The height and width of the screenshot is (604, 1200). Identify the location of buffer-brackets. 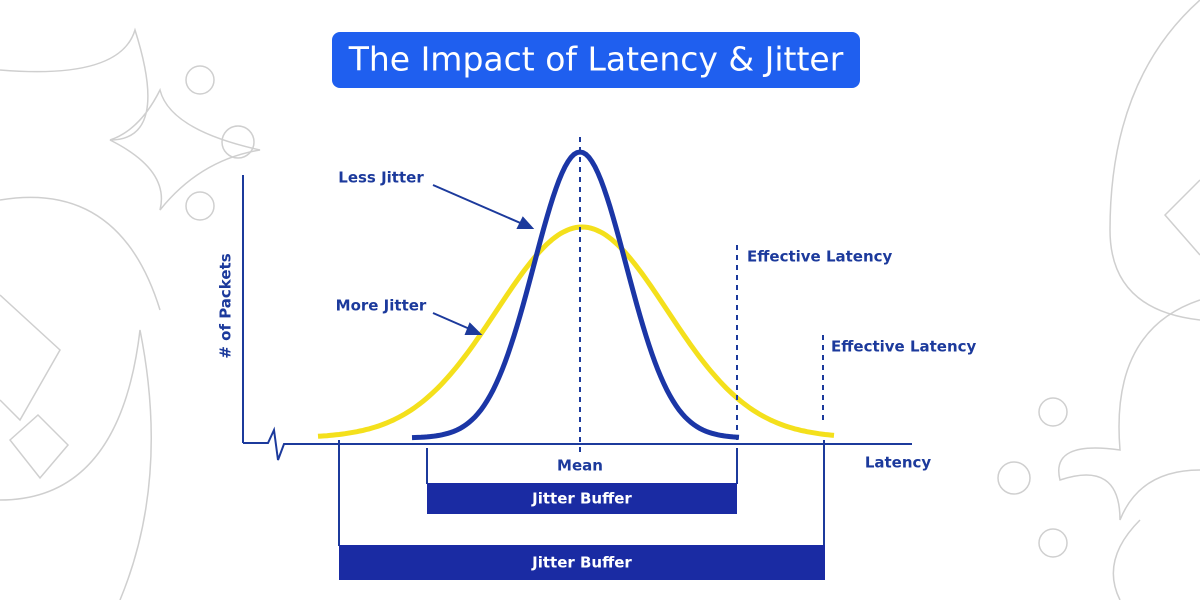
(581, 493).